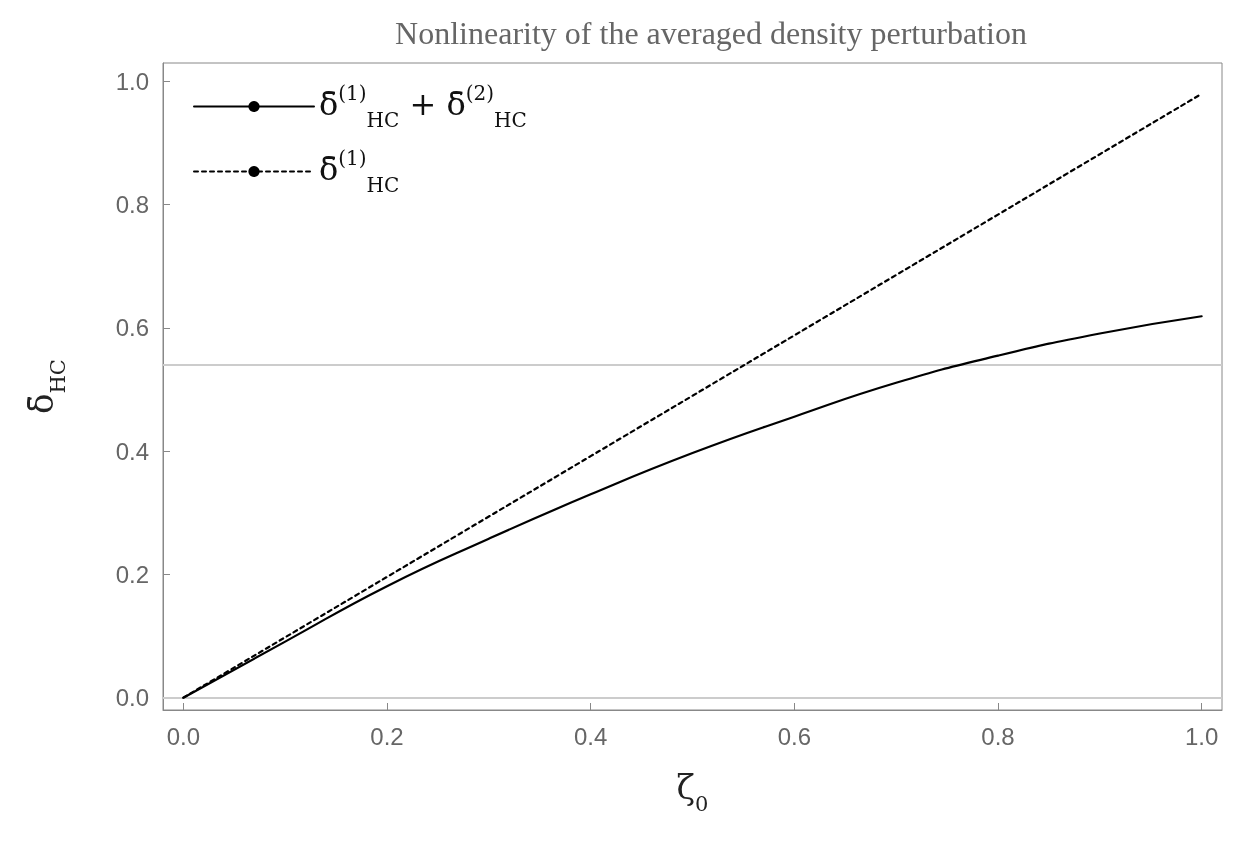 This screenshot has width=1240, height=865. Describe the element at coordinates (711, 33) in the screenshot. I see `chart-title: Nonlinearity of the averaged density perturbation` at that location.